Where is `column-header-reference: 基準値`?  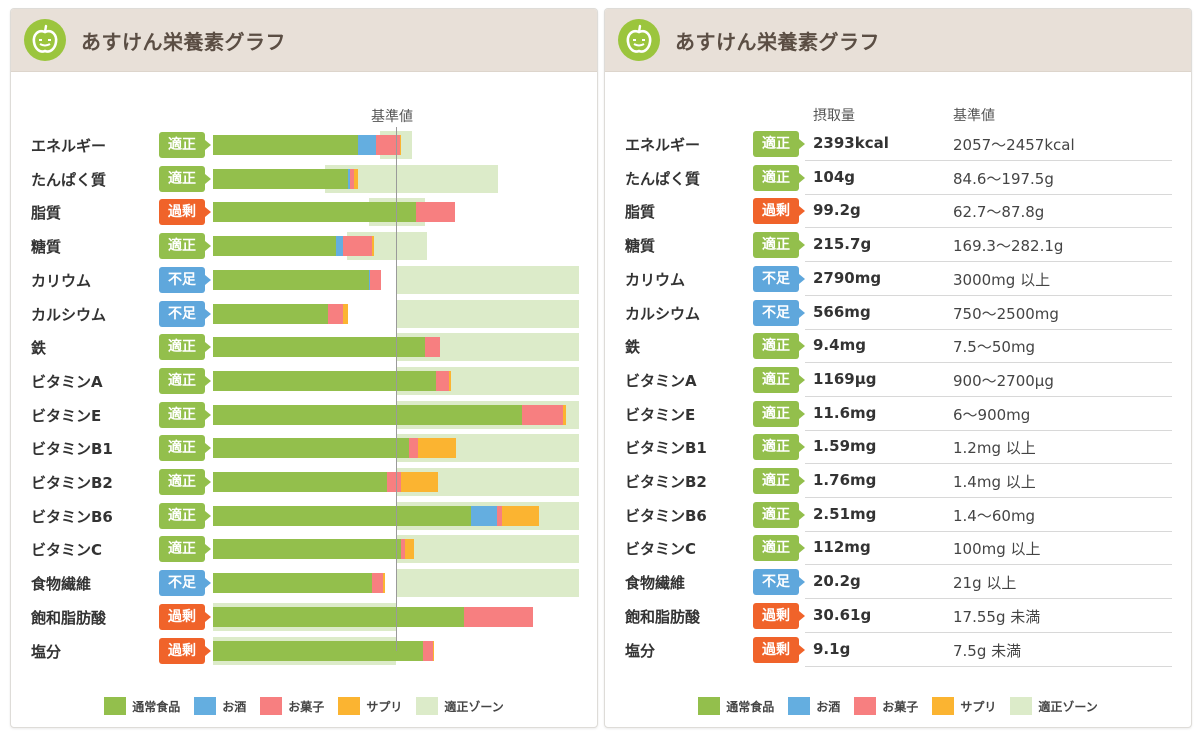
column-header-reference: 基準値 is located at coordinates (974, 116).